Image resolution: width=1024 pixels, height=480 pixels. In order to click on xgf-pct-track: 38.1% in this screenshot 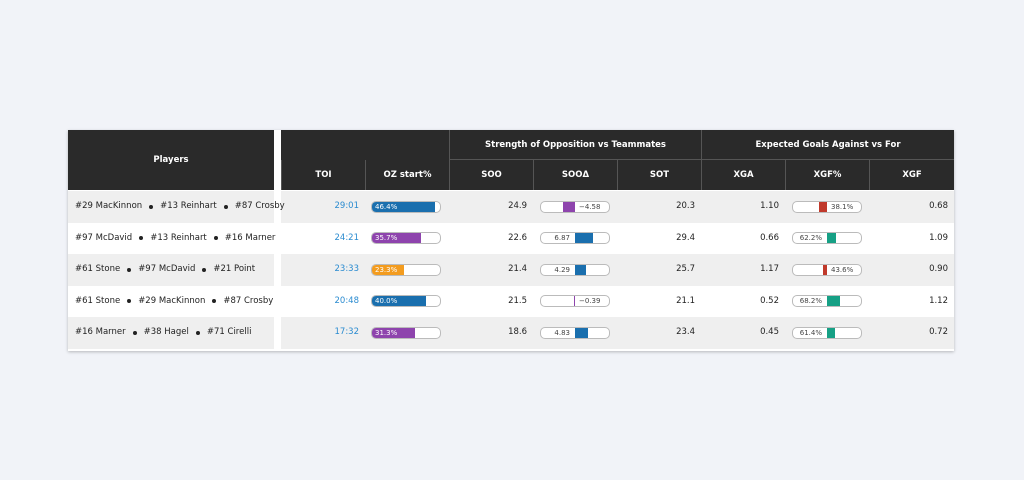, I will do `click(827, 206)`.